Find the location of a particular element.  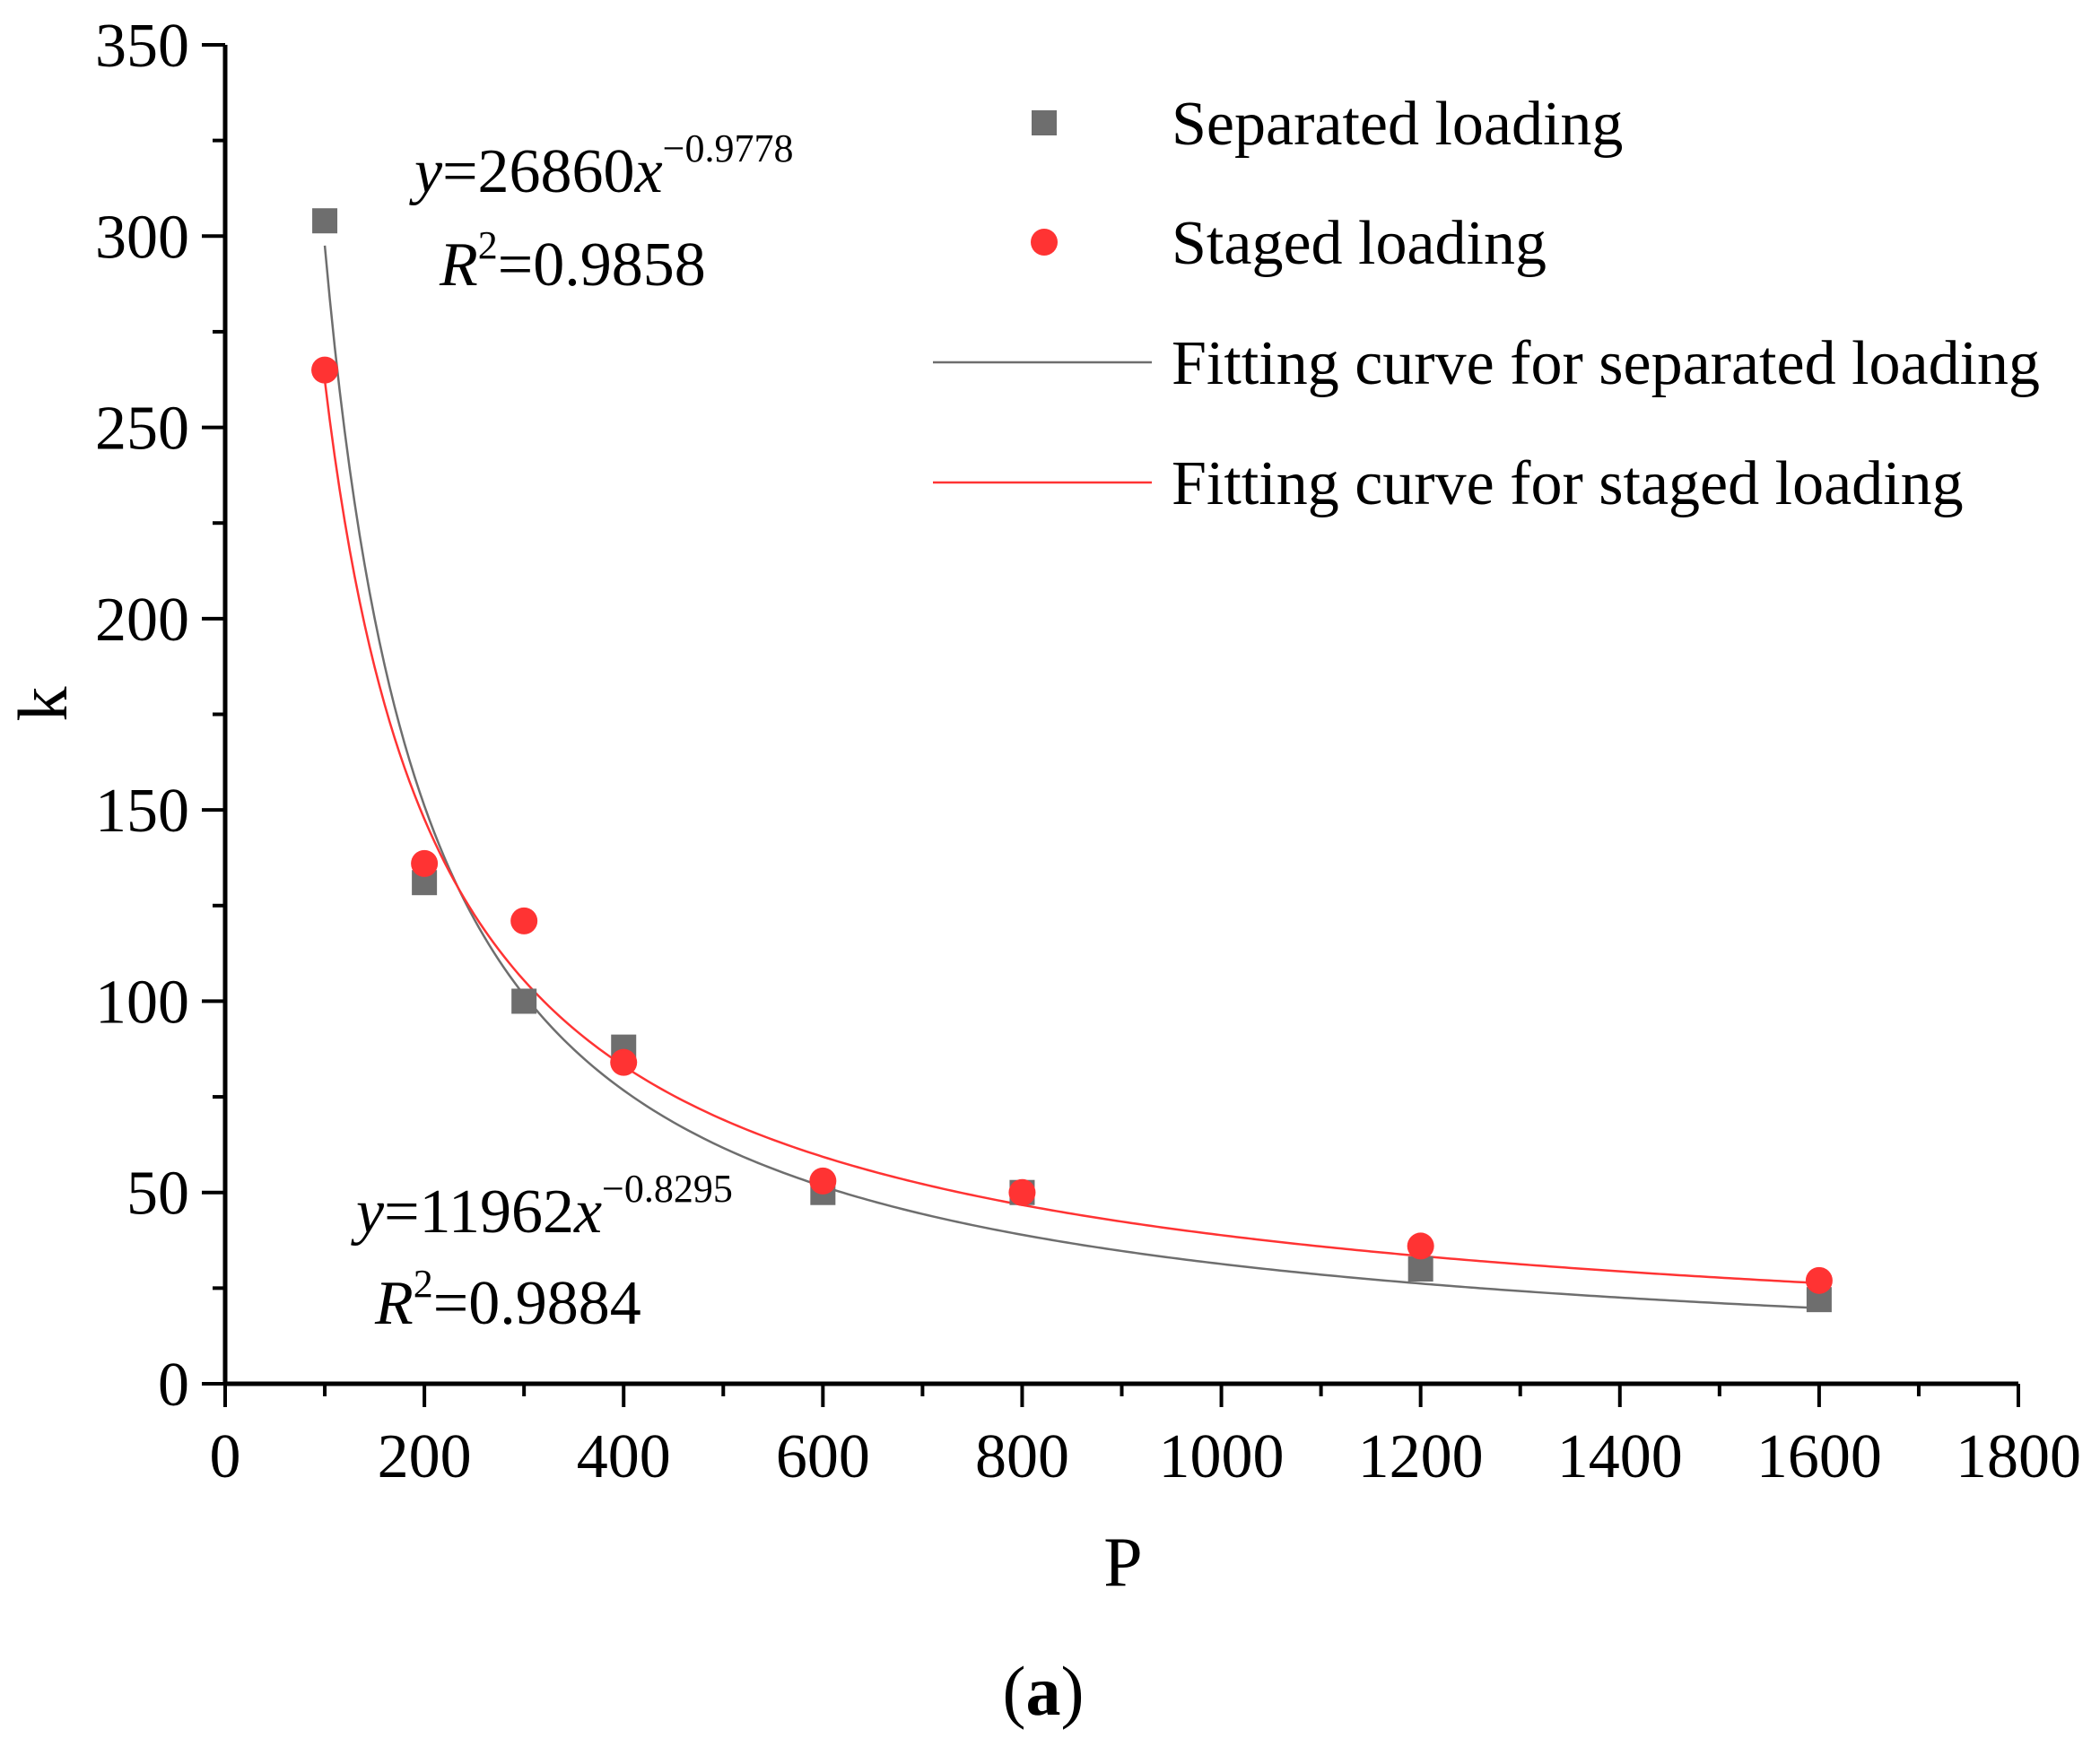

panel-label-open: ( is located at coordinates (1014, 1691).